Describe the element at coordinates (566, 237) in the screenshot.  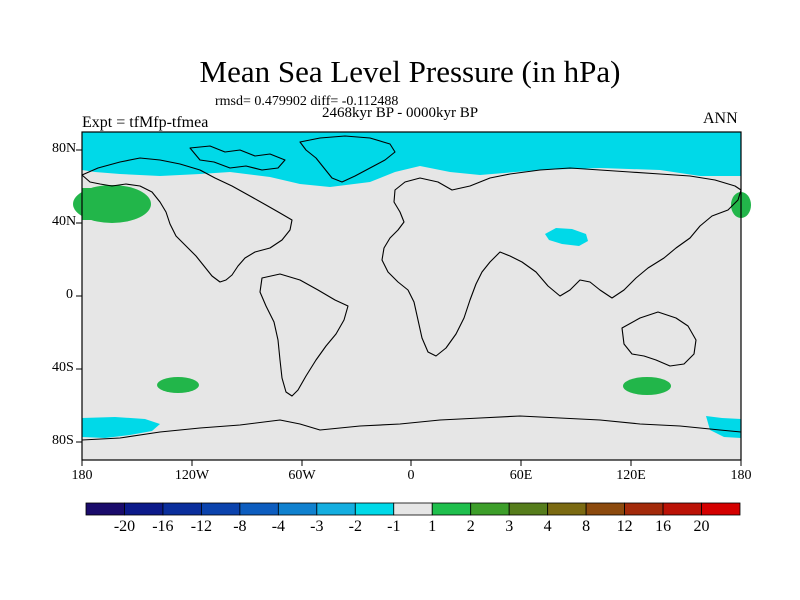
I see `central-asia-negative-region` at that location.